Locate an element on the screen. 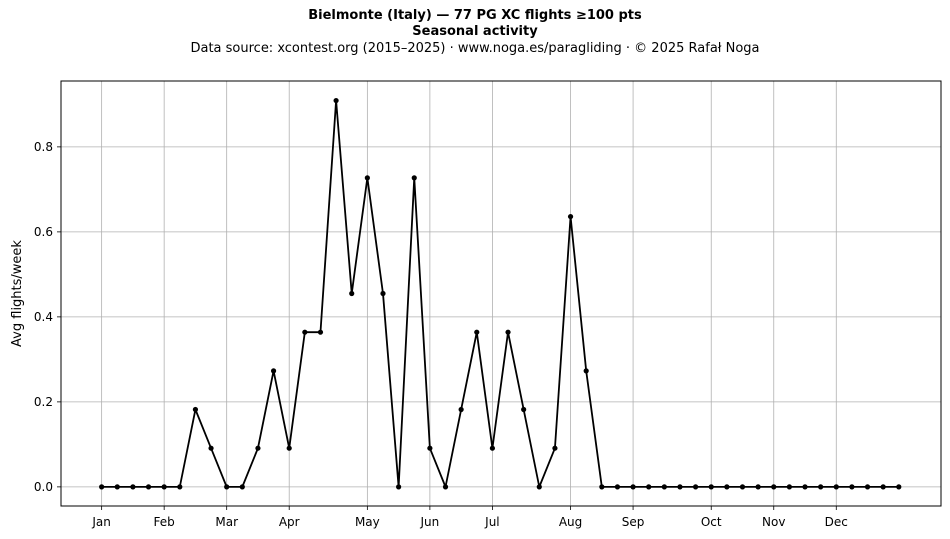 This screenshot has height=539, width=950. x-tick-label: Nov is located at coordinates (773, 522).